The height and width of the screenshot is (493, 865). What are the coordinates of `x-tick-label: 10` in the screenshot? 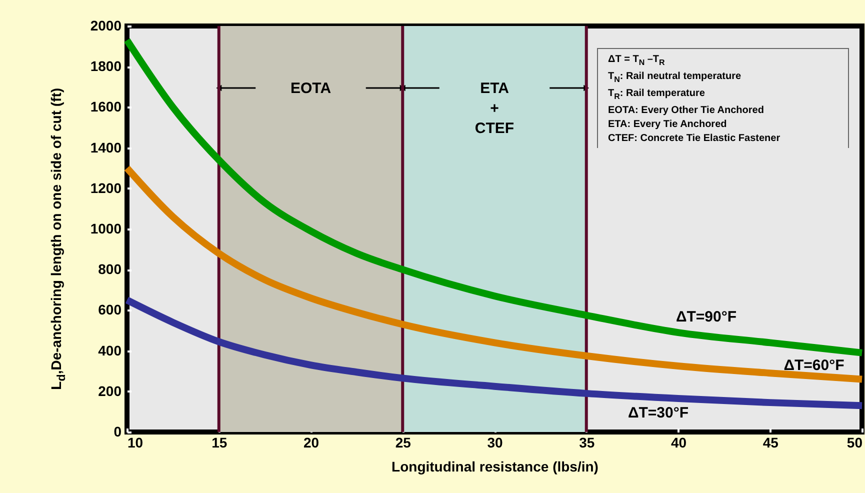 It's located at (136, 442).